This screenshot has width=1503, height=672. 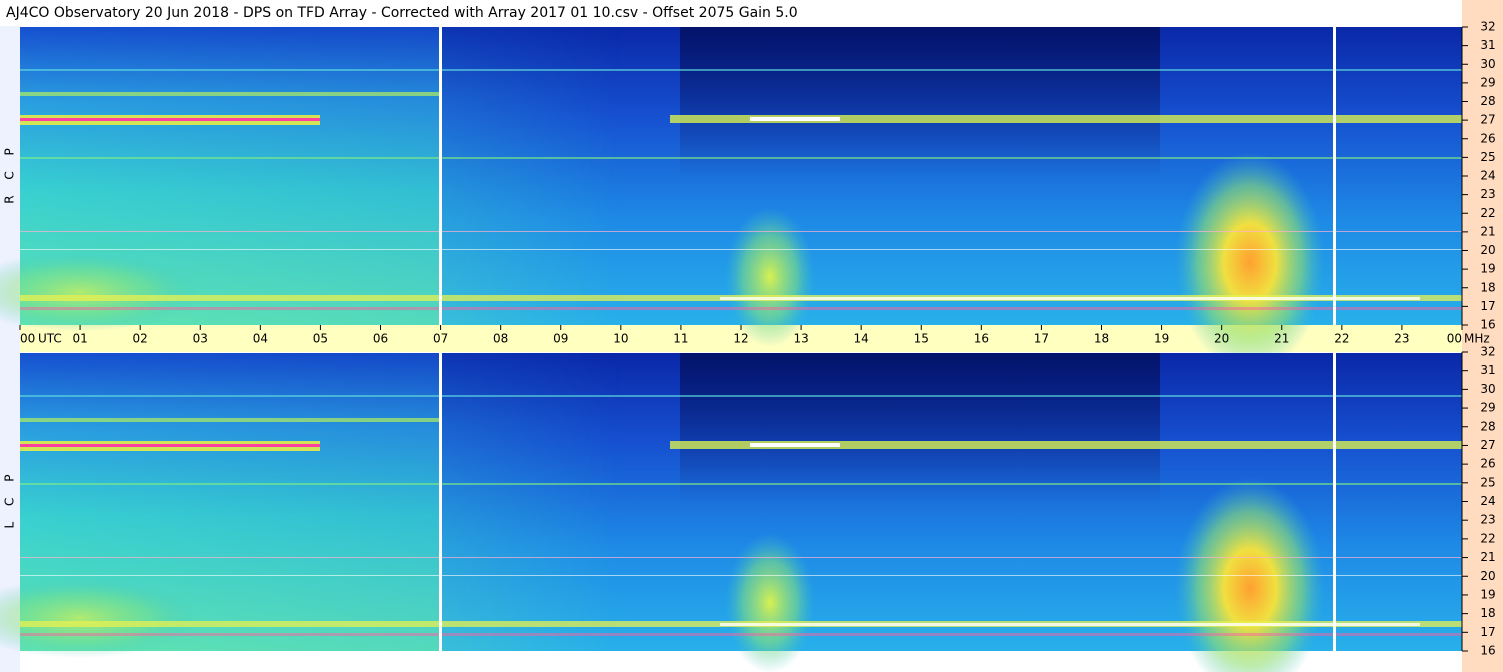 I want to click on y-axis-label: MHz, so click(x=1477, y=339).